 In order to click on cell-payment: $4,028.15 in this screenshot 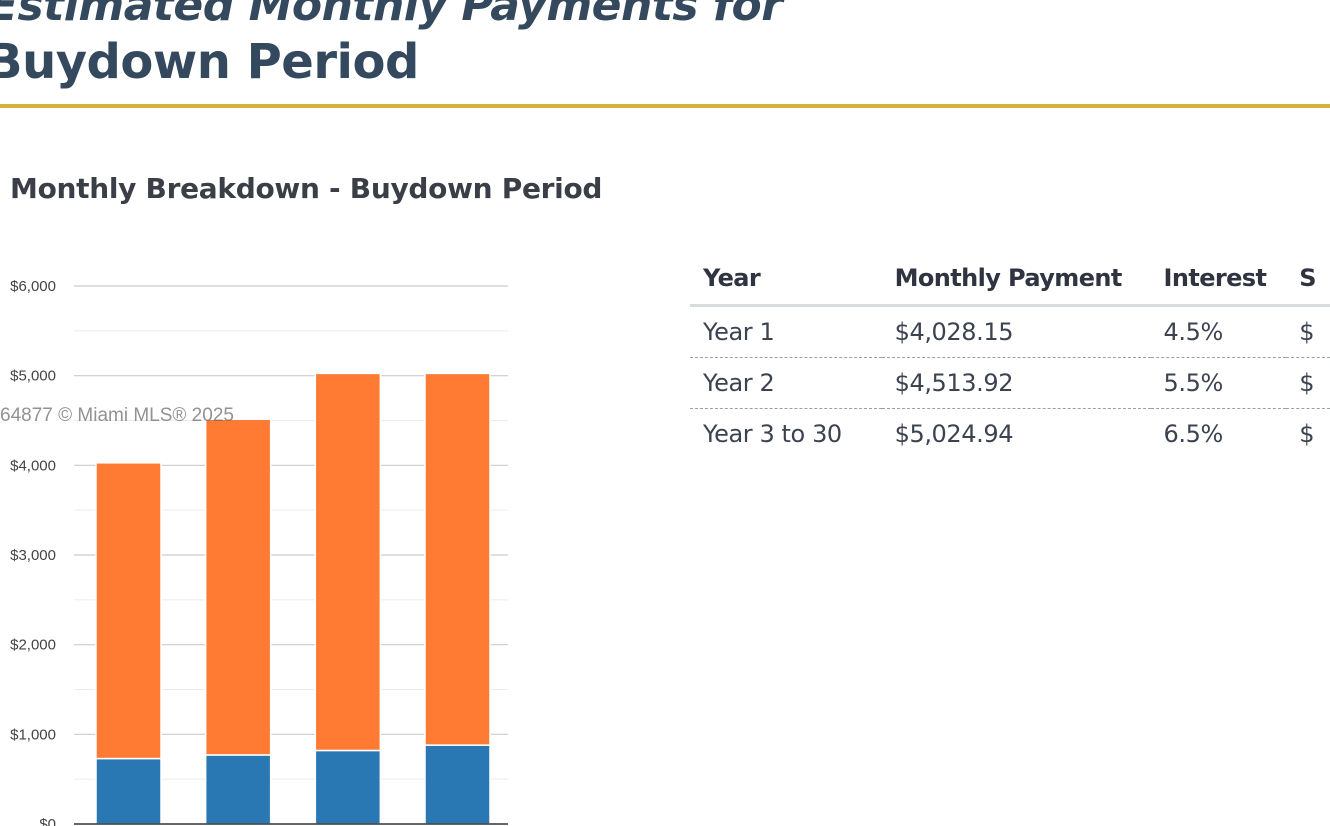, I will do `click(954, 332)`.